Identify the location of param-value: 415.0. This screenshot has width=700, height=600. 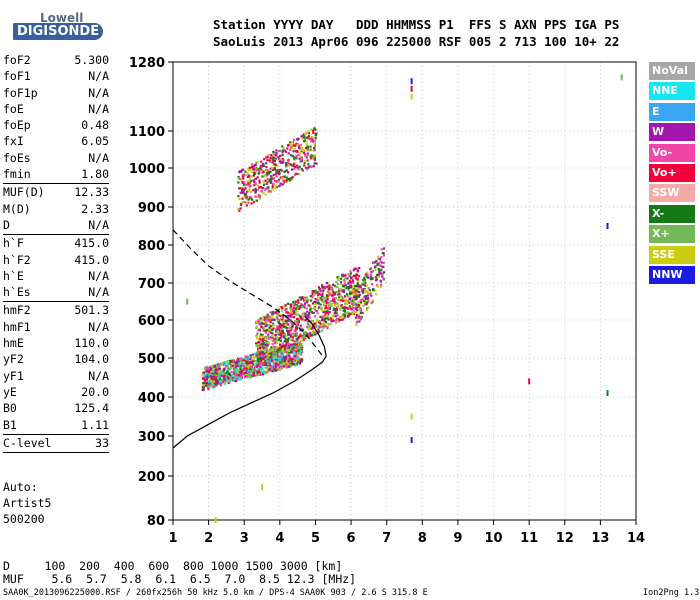
(91, 259).